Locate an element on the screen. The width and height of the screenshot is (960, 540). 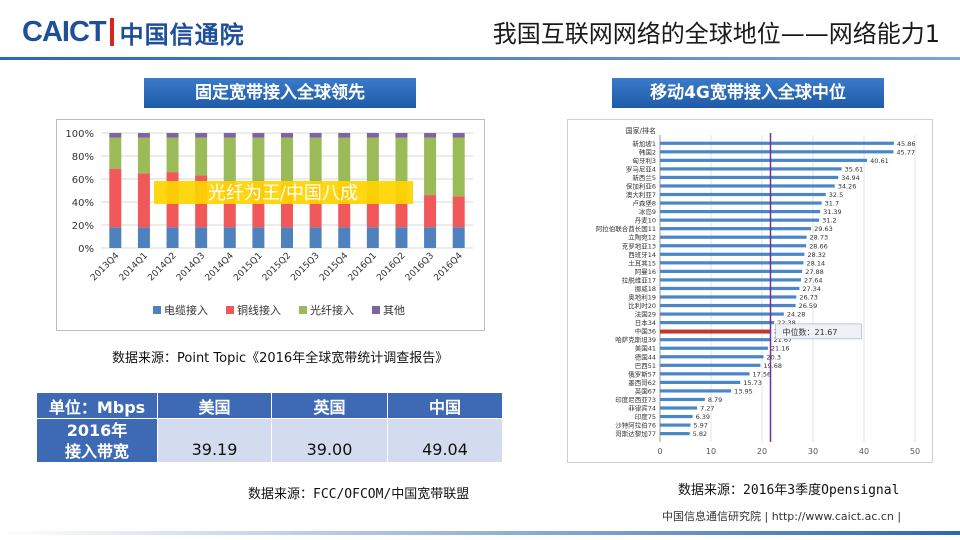
country-label: 丹麦10 is located at coordinates (645, 220).